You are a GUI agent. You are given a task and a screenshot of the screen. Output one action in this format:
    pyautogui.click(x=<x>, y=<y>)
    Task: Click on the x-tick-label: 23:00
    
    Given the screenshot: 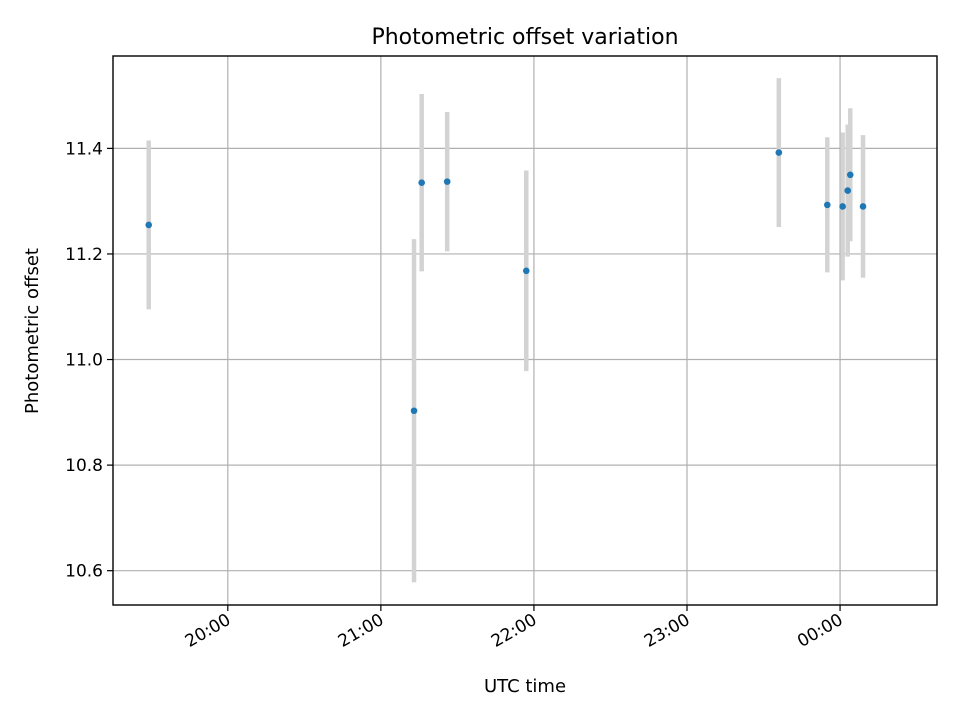 What is the action you would take?
    pyautogui.click(x=667, y=631)
    